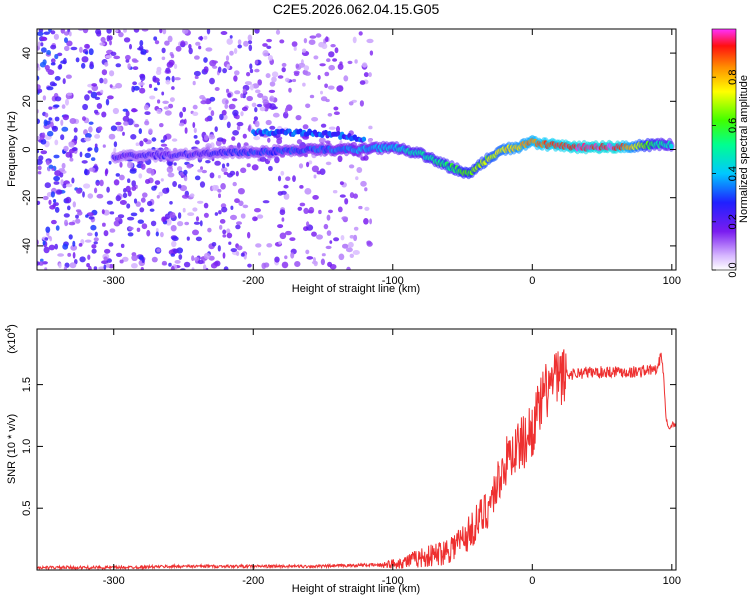 The height and width of the screenshot is (600, 750). Describe the element at coordinates (733, 125) in the screenshot. I see `colorbar-tick-label: 0.6` at that location.